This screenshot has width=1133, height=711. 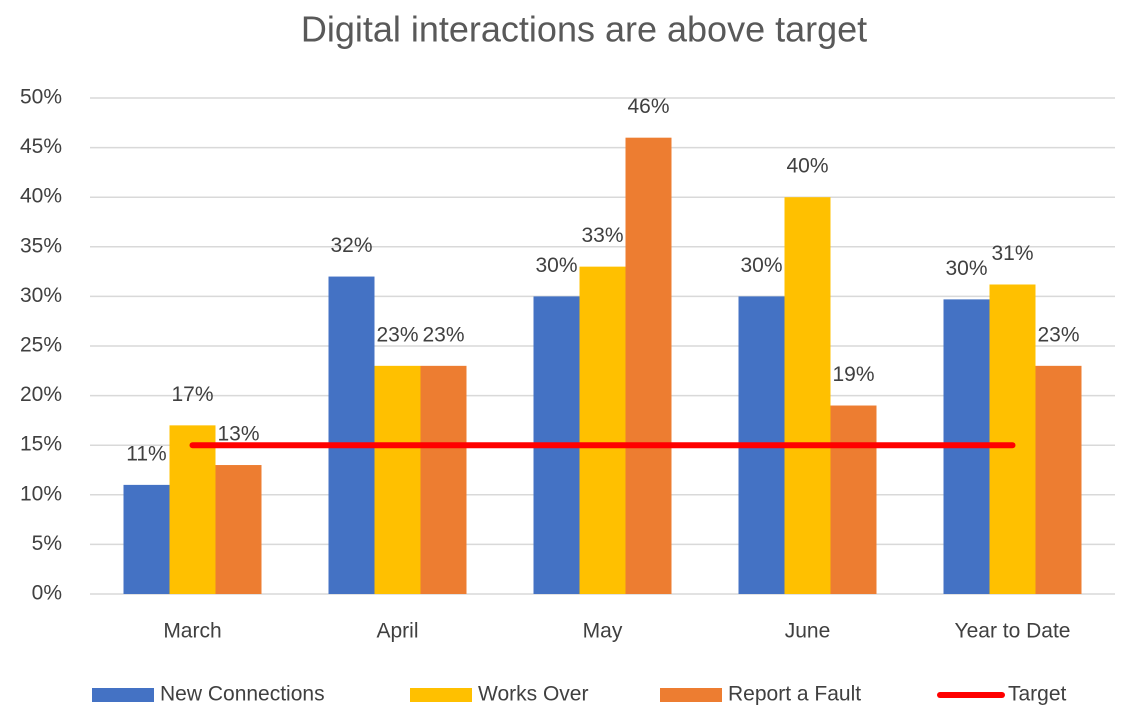 I want to click on y-tick-label: 25%, so click(x=41, y=345).